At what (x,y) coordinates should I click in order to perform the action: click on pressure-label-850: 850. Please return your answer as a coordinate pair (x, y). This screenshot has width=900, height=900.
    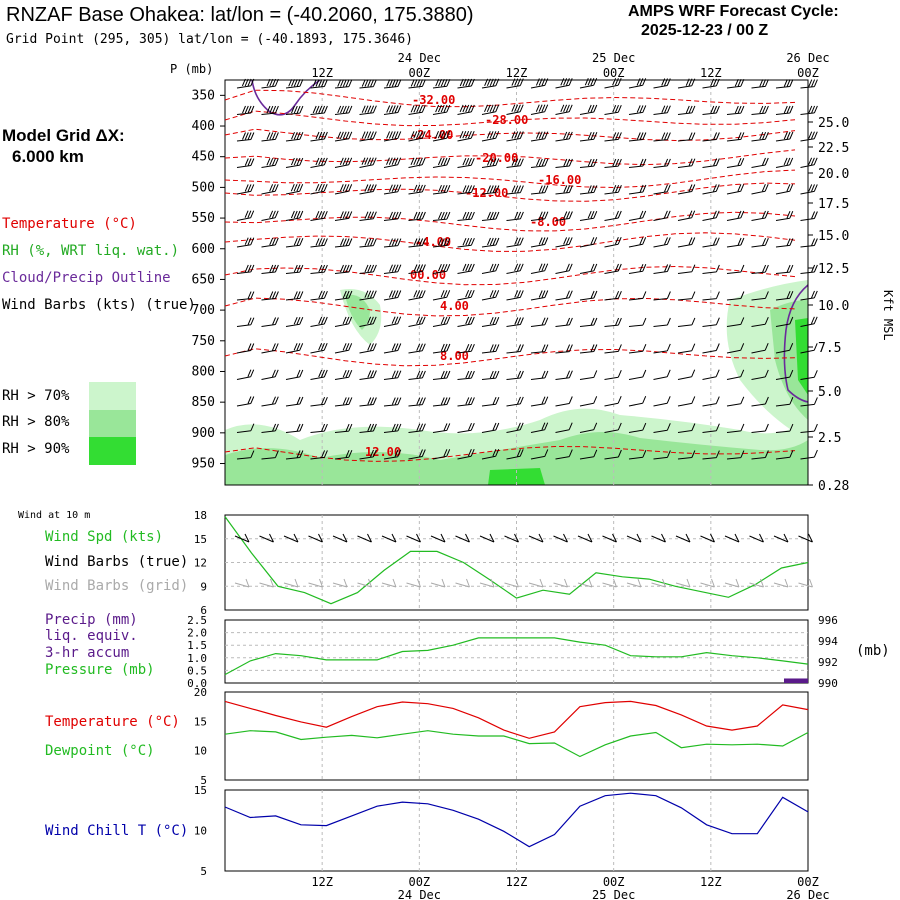
    Looking at the image, I should click on (203, 402).